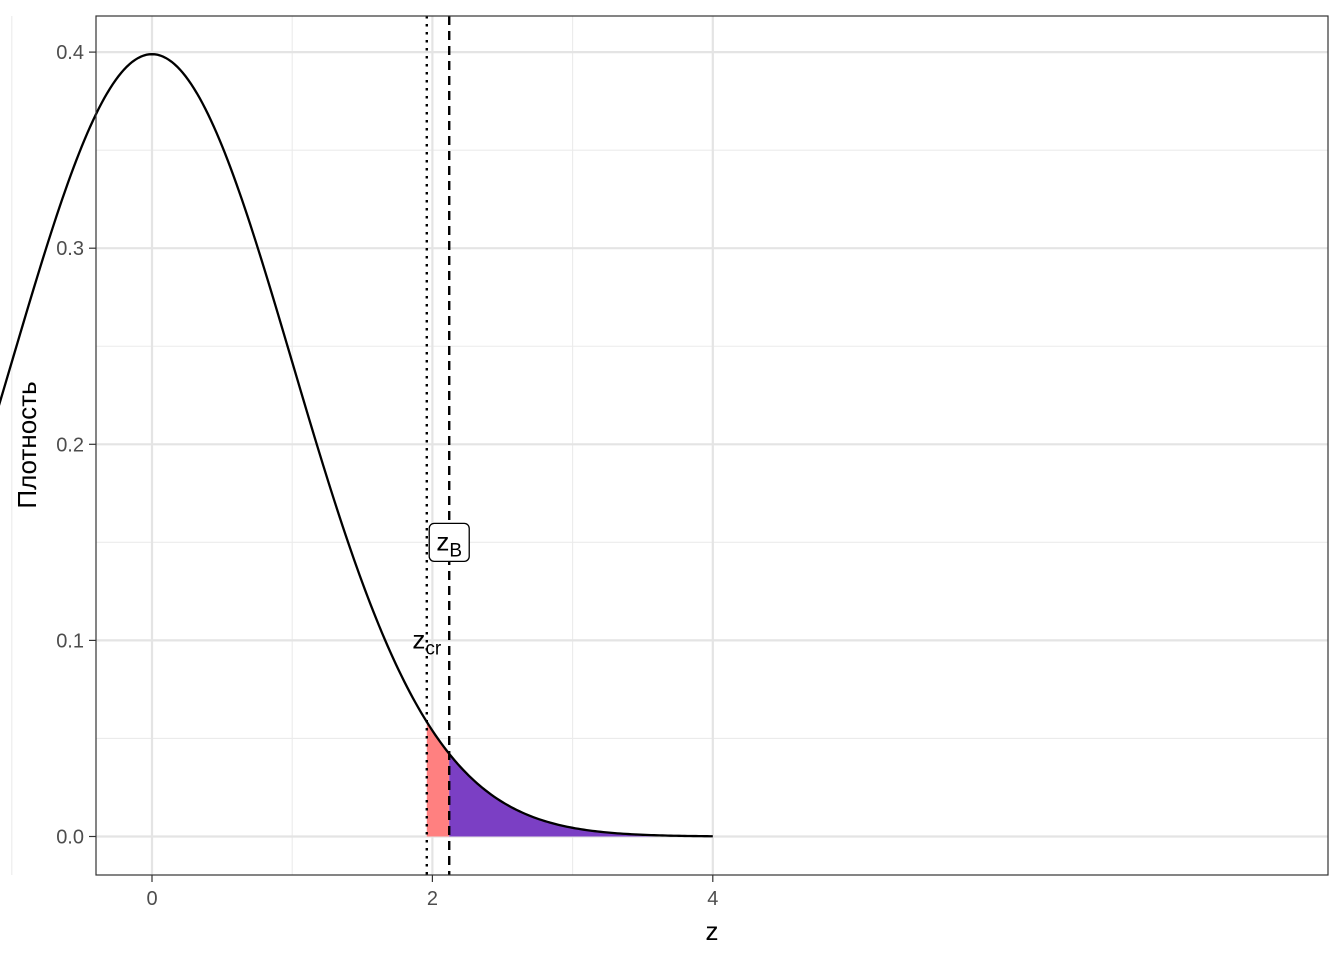  I want to click on shaded-areas, so click(569, 779).